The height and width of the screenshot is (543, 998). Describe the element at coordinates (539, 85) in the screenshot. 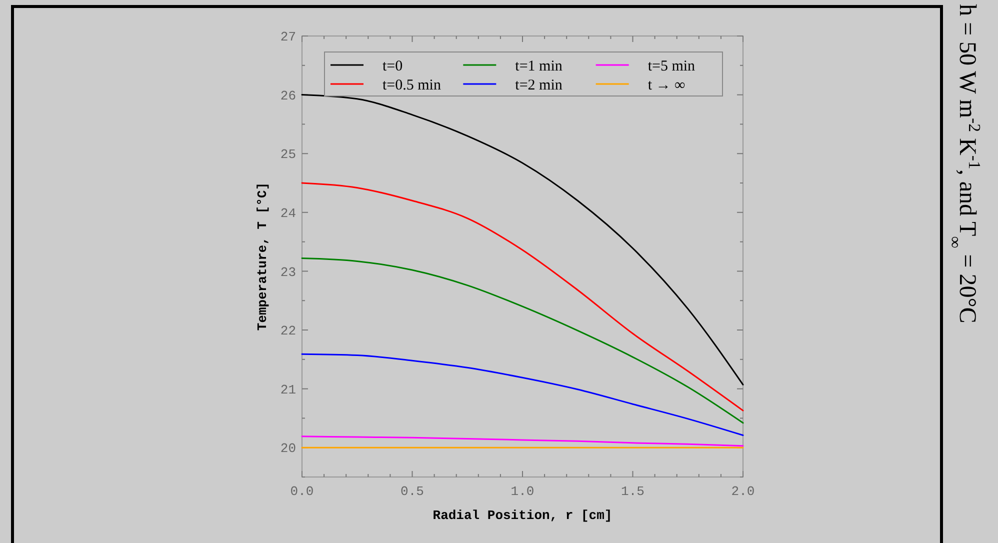

I see `legend-label: t=2 min` at that location.